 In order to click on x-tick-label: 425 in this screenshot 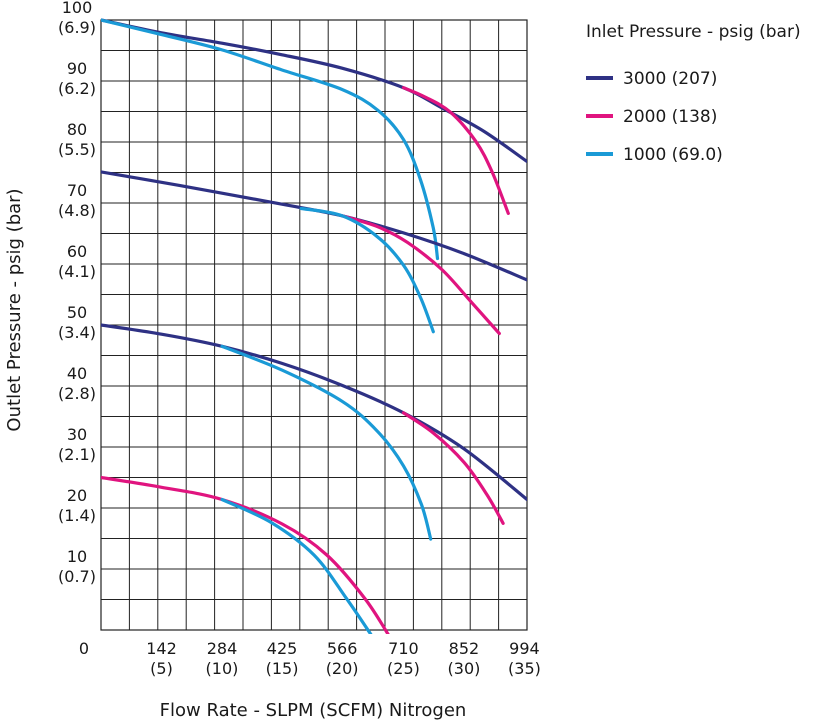, I will do `click(282, 648)`.